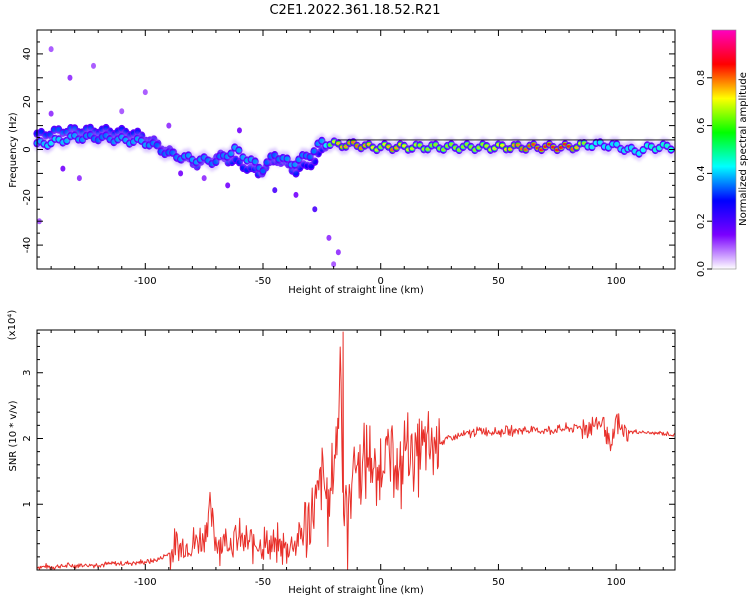 The width and height of the screenshot is (750, 600). Describe the element at coordinates (381, 281) in the screenshot. I see `spectrogram-x-tick-label: 0` at that location.